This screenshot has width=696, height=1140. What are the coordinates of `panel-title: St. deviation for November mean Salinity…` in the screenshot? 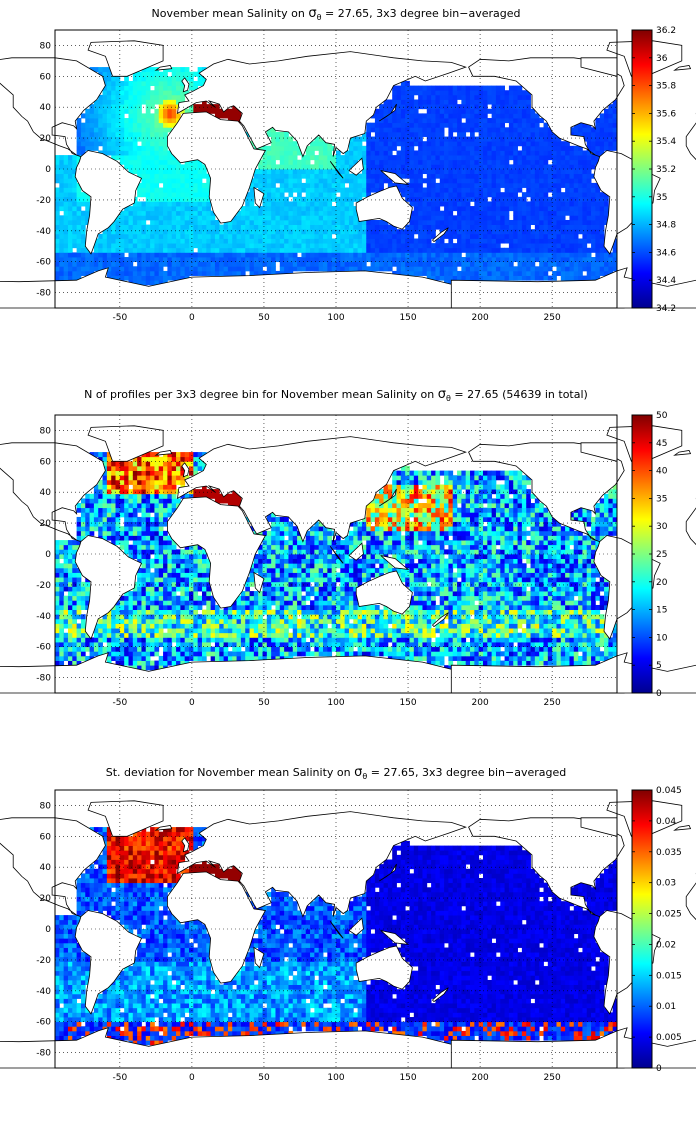 It's located at (336, 773).